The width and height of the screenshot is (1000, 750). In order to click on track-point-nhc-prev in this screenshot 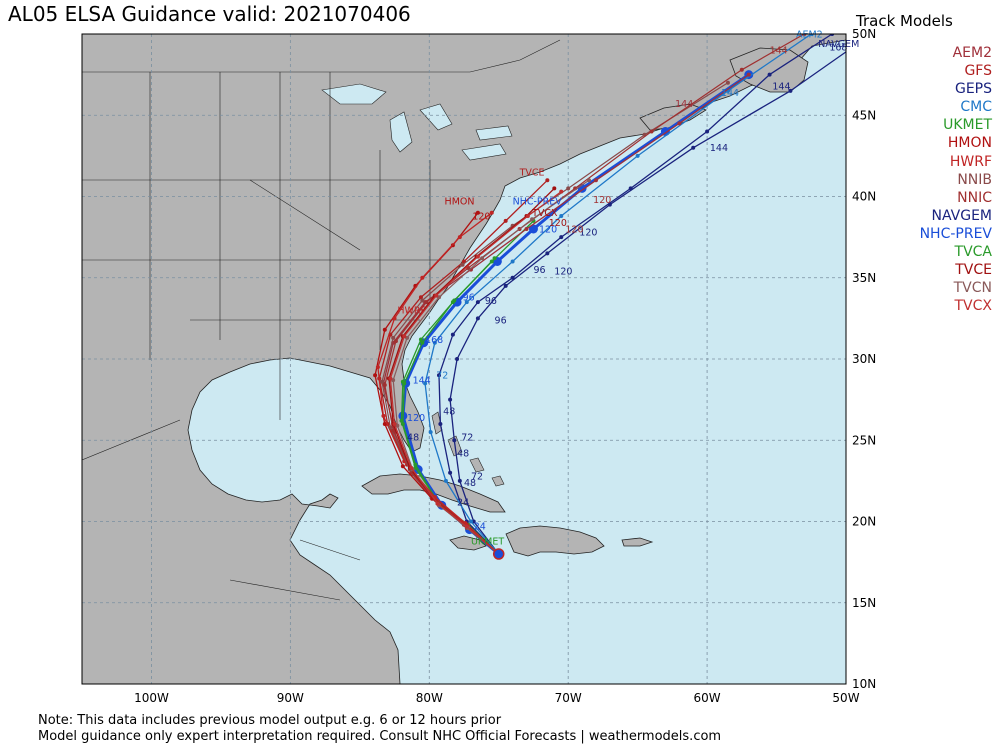, I will do `click(533, 229)`.